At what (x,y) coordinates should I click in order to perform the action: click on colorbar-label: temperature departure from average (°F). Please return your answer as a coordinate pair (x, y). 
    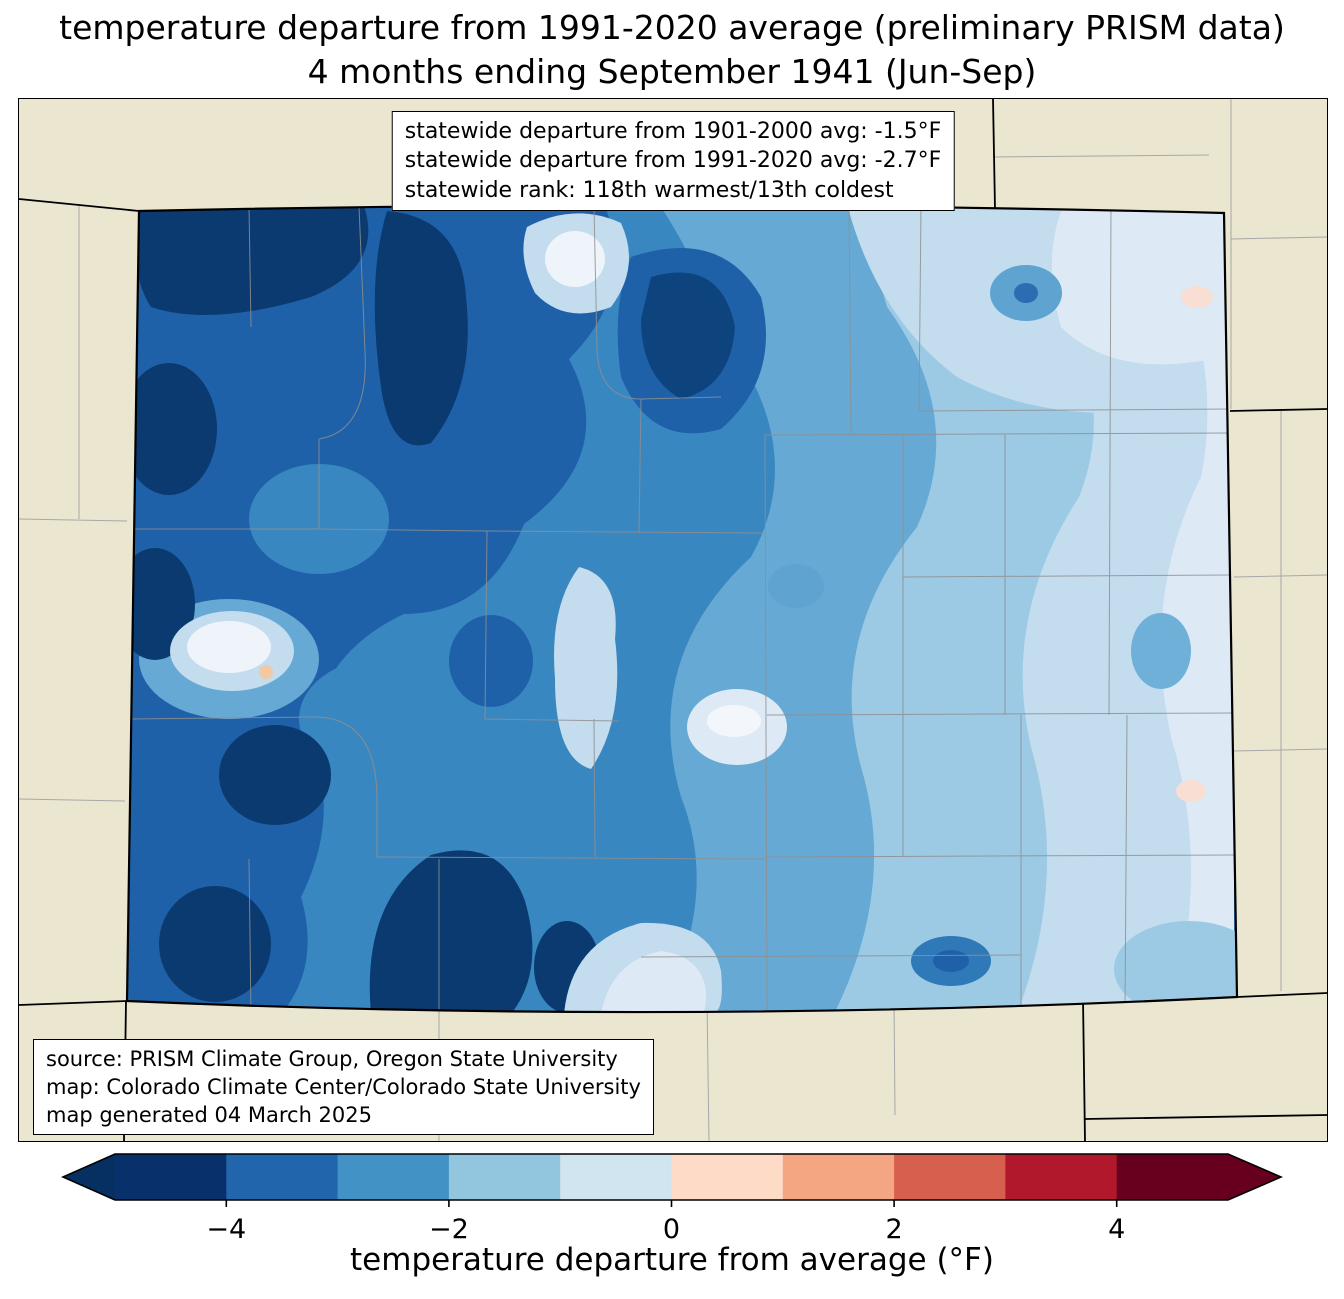
    Looking at the image, I should click on (672, 1260).